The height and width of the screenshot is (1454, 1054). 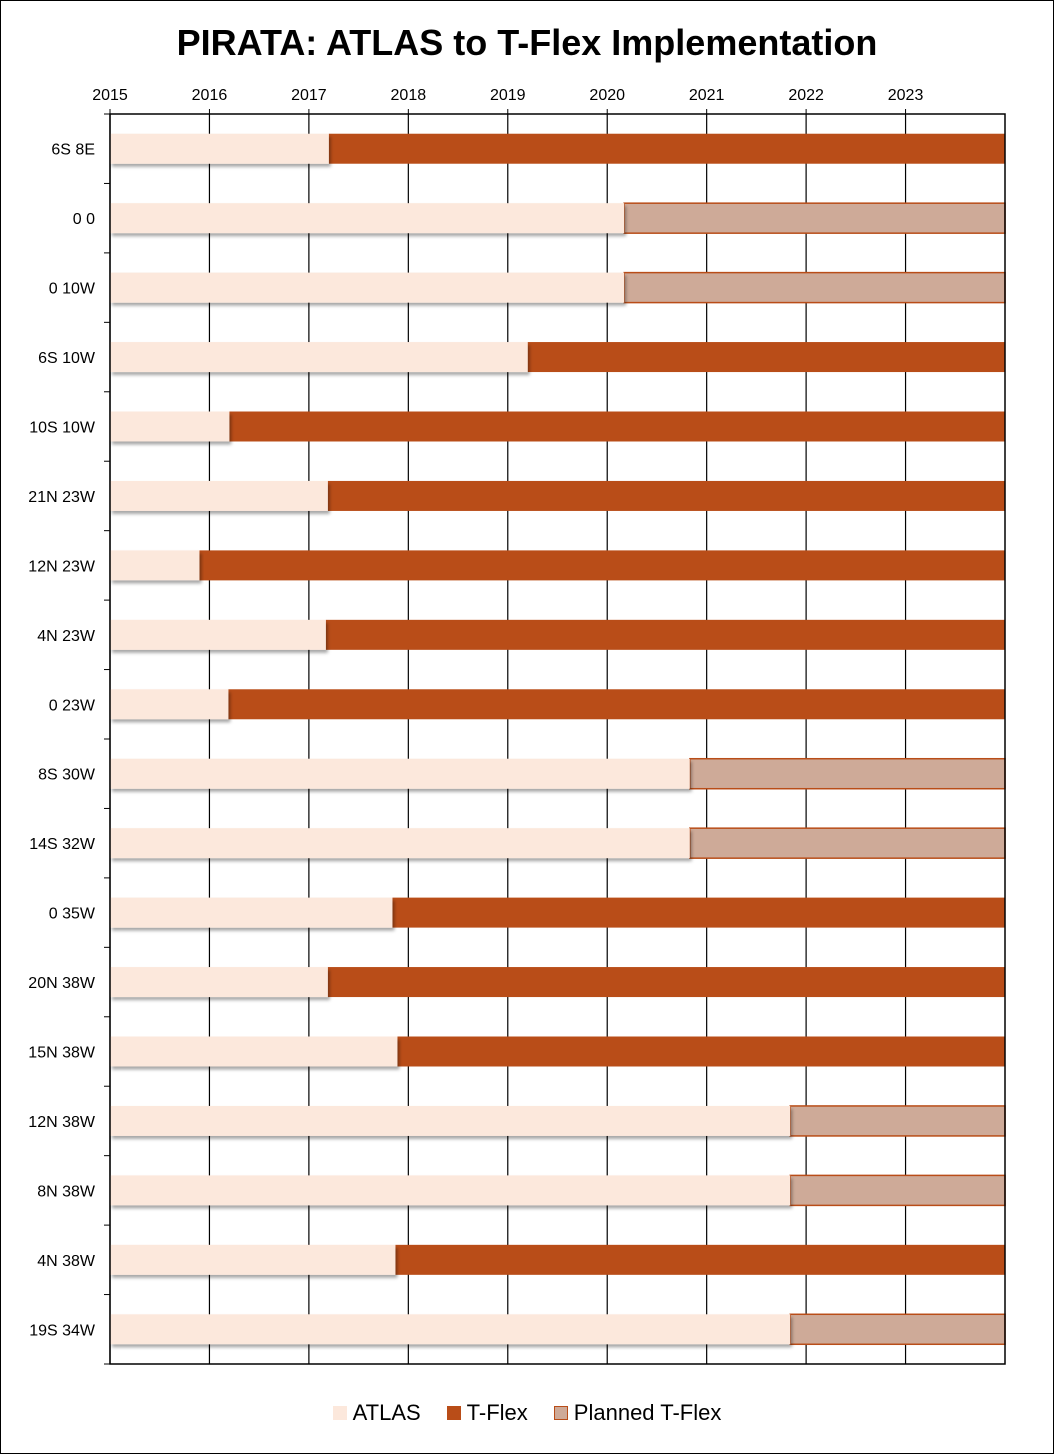 What do you see at coordinates (386, 1412) in the screenshot?
I see `legend-label-atlas: ATLAS` at bounding box center [386, 1412].